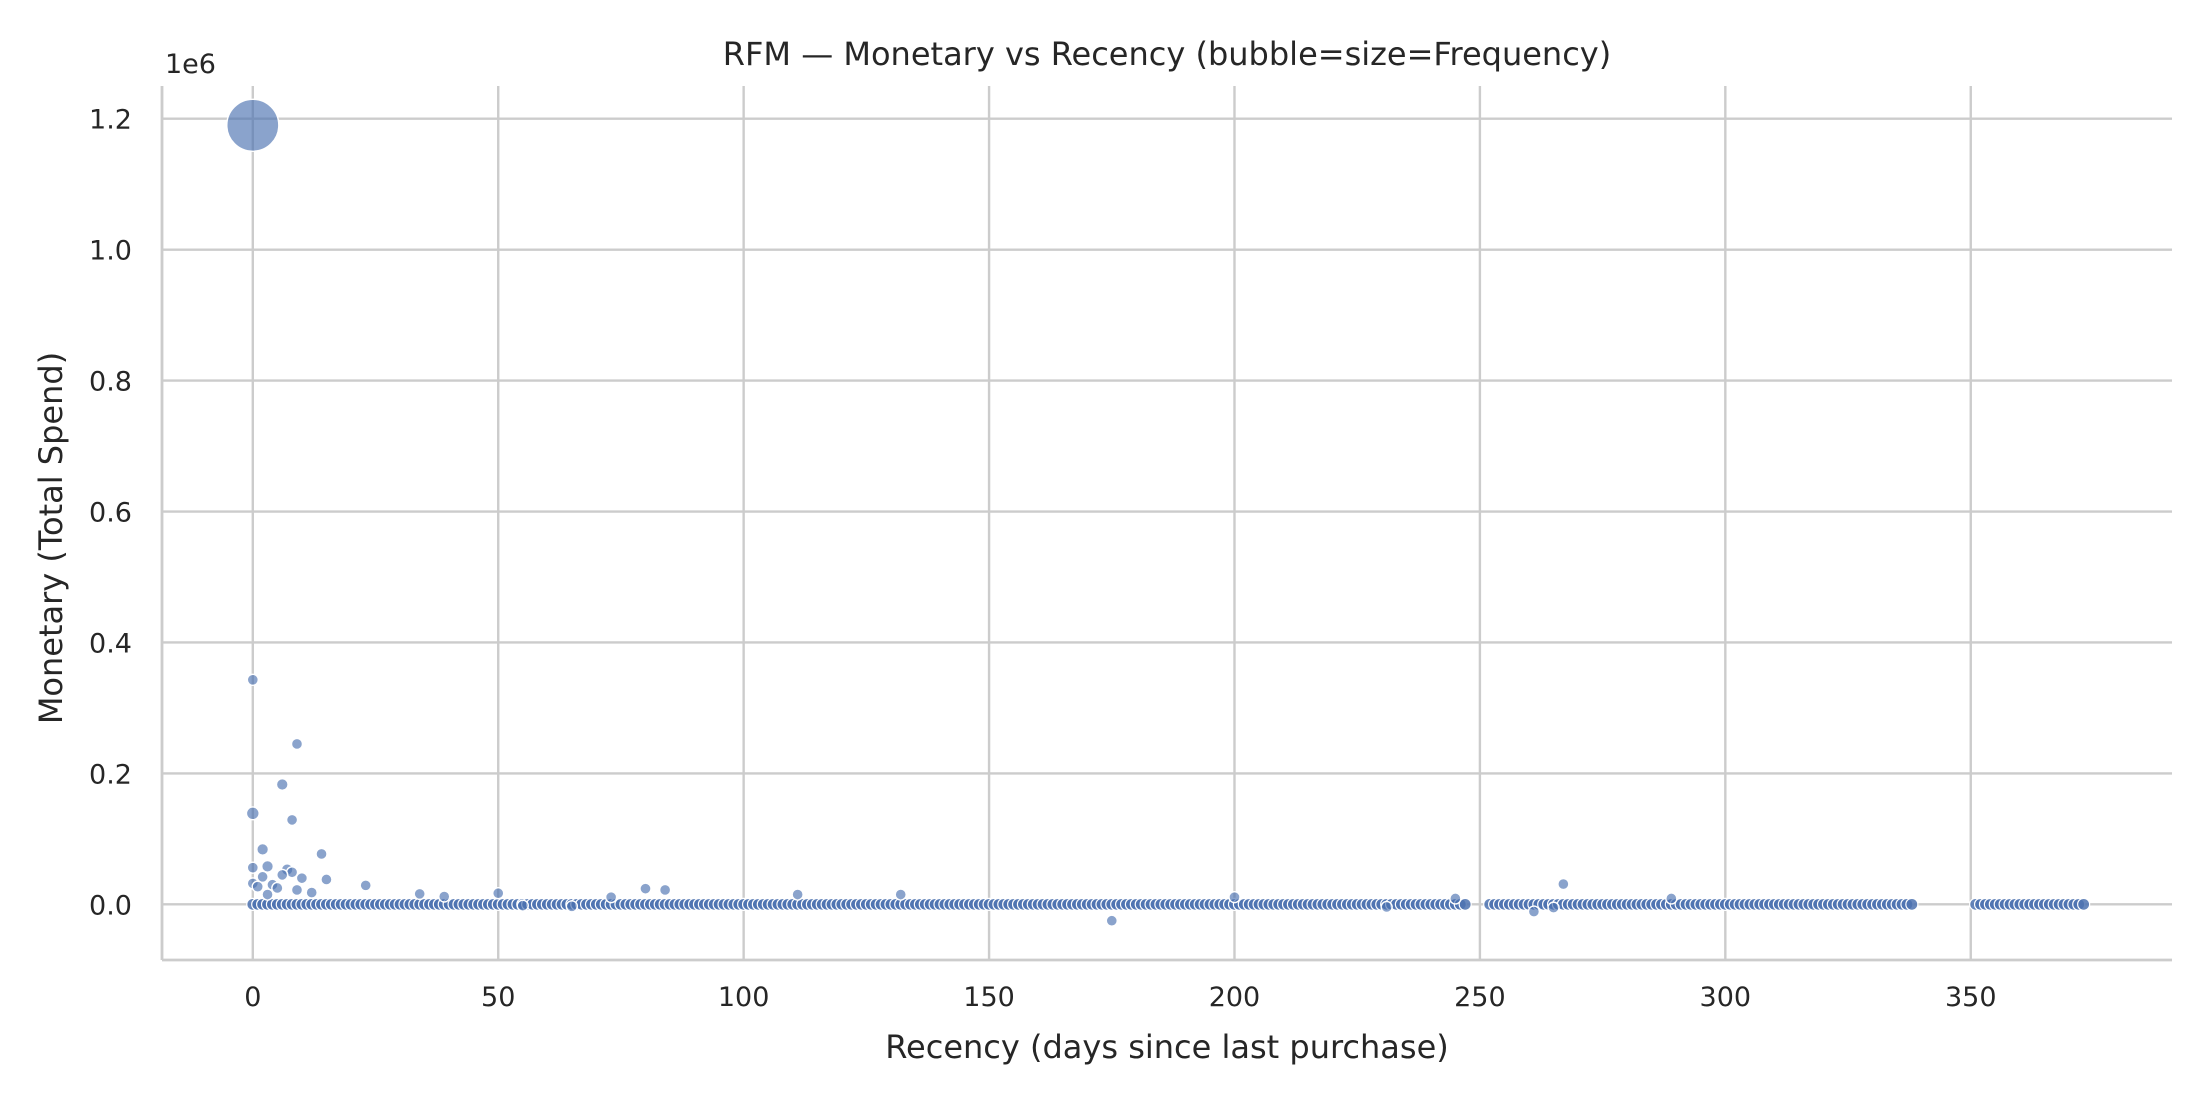 This screenshot has height=1100, width=2200. What do you see at coordinates (110, 774) in the screenshot?
I see `y-tick-label: 0.2` at bounding box center [110, 774].